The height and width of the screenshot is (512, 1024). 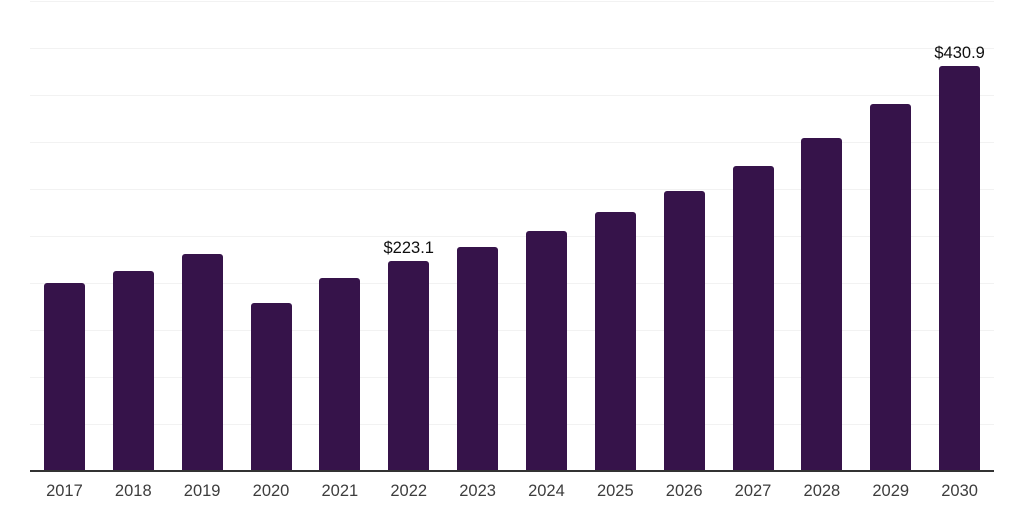 I want to click on x-tick-label-2017: 2017, so click(x=64, y=491).